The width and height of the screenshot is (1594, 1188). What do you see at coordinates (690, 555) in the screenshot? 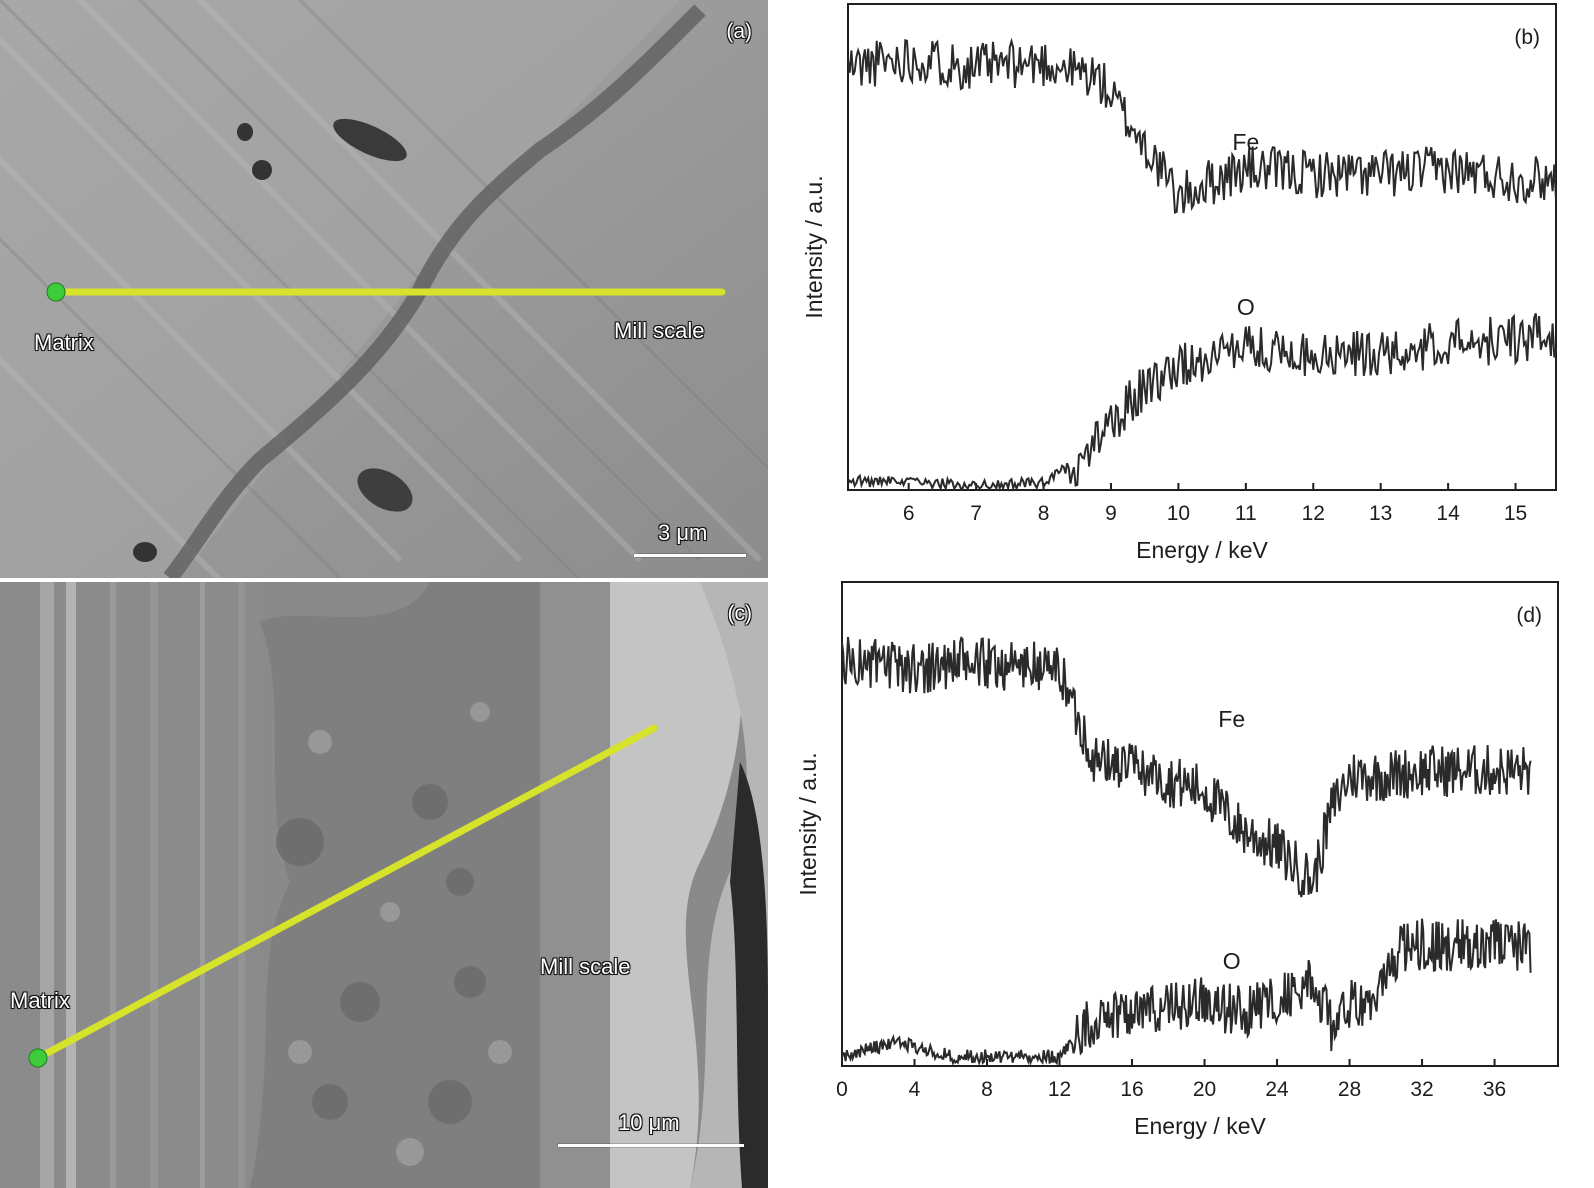
I see `scale-bar-a` at bounding box center [690, 555].